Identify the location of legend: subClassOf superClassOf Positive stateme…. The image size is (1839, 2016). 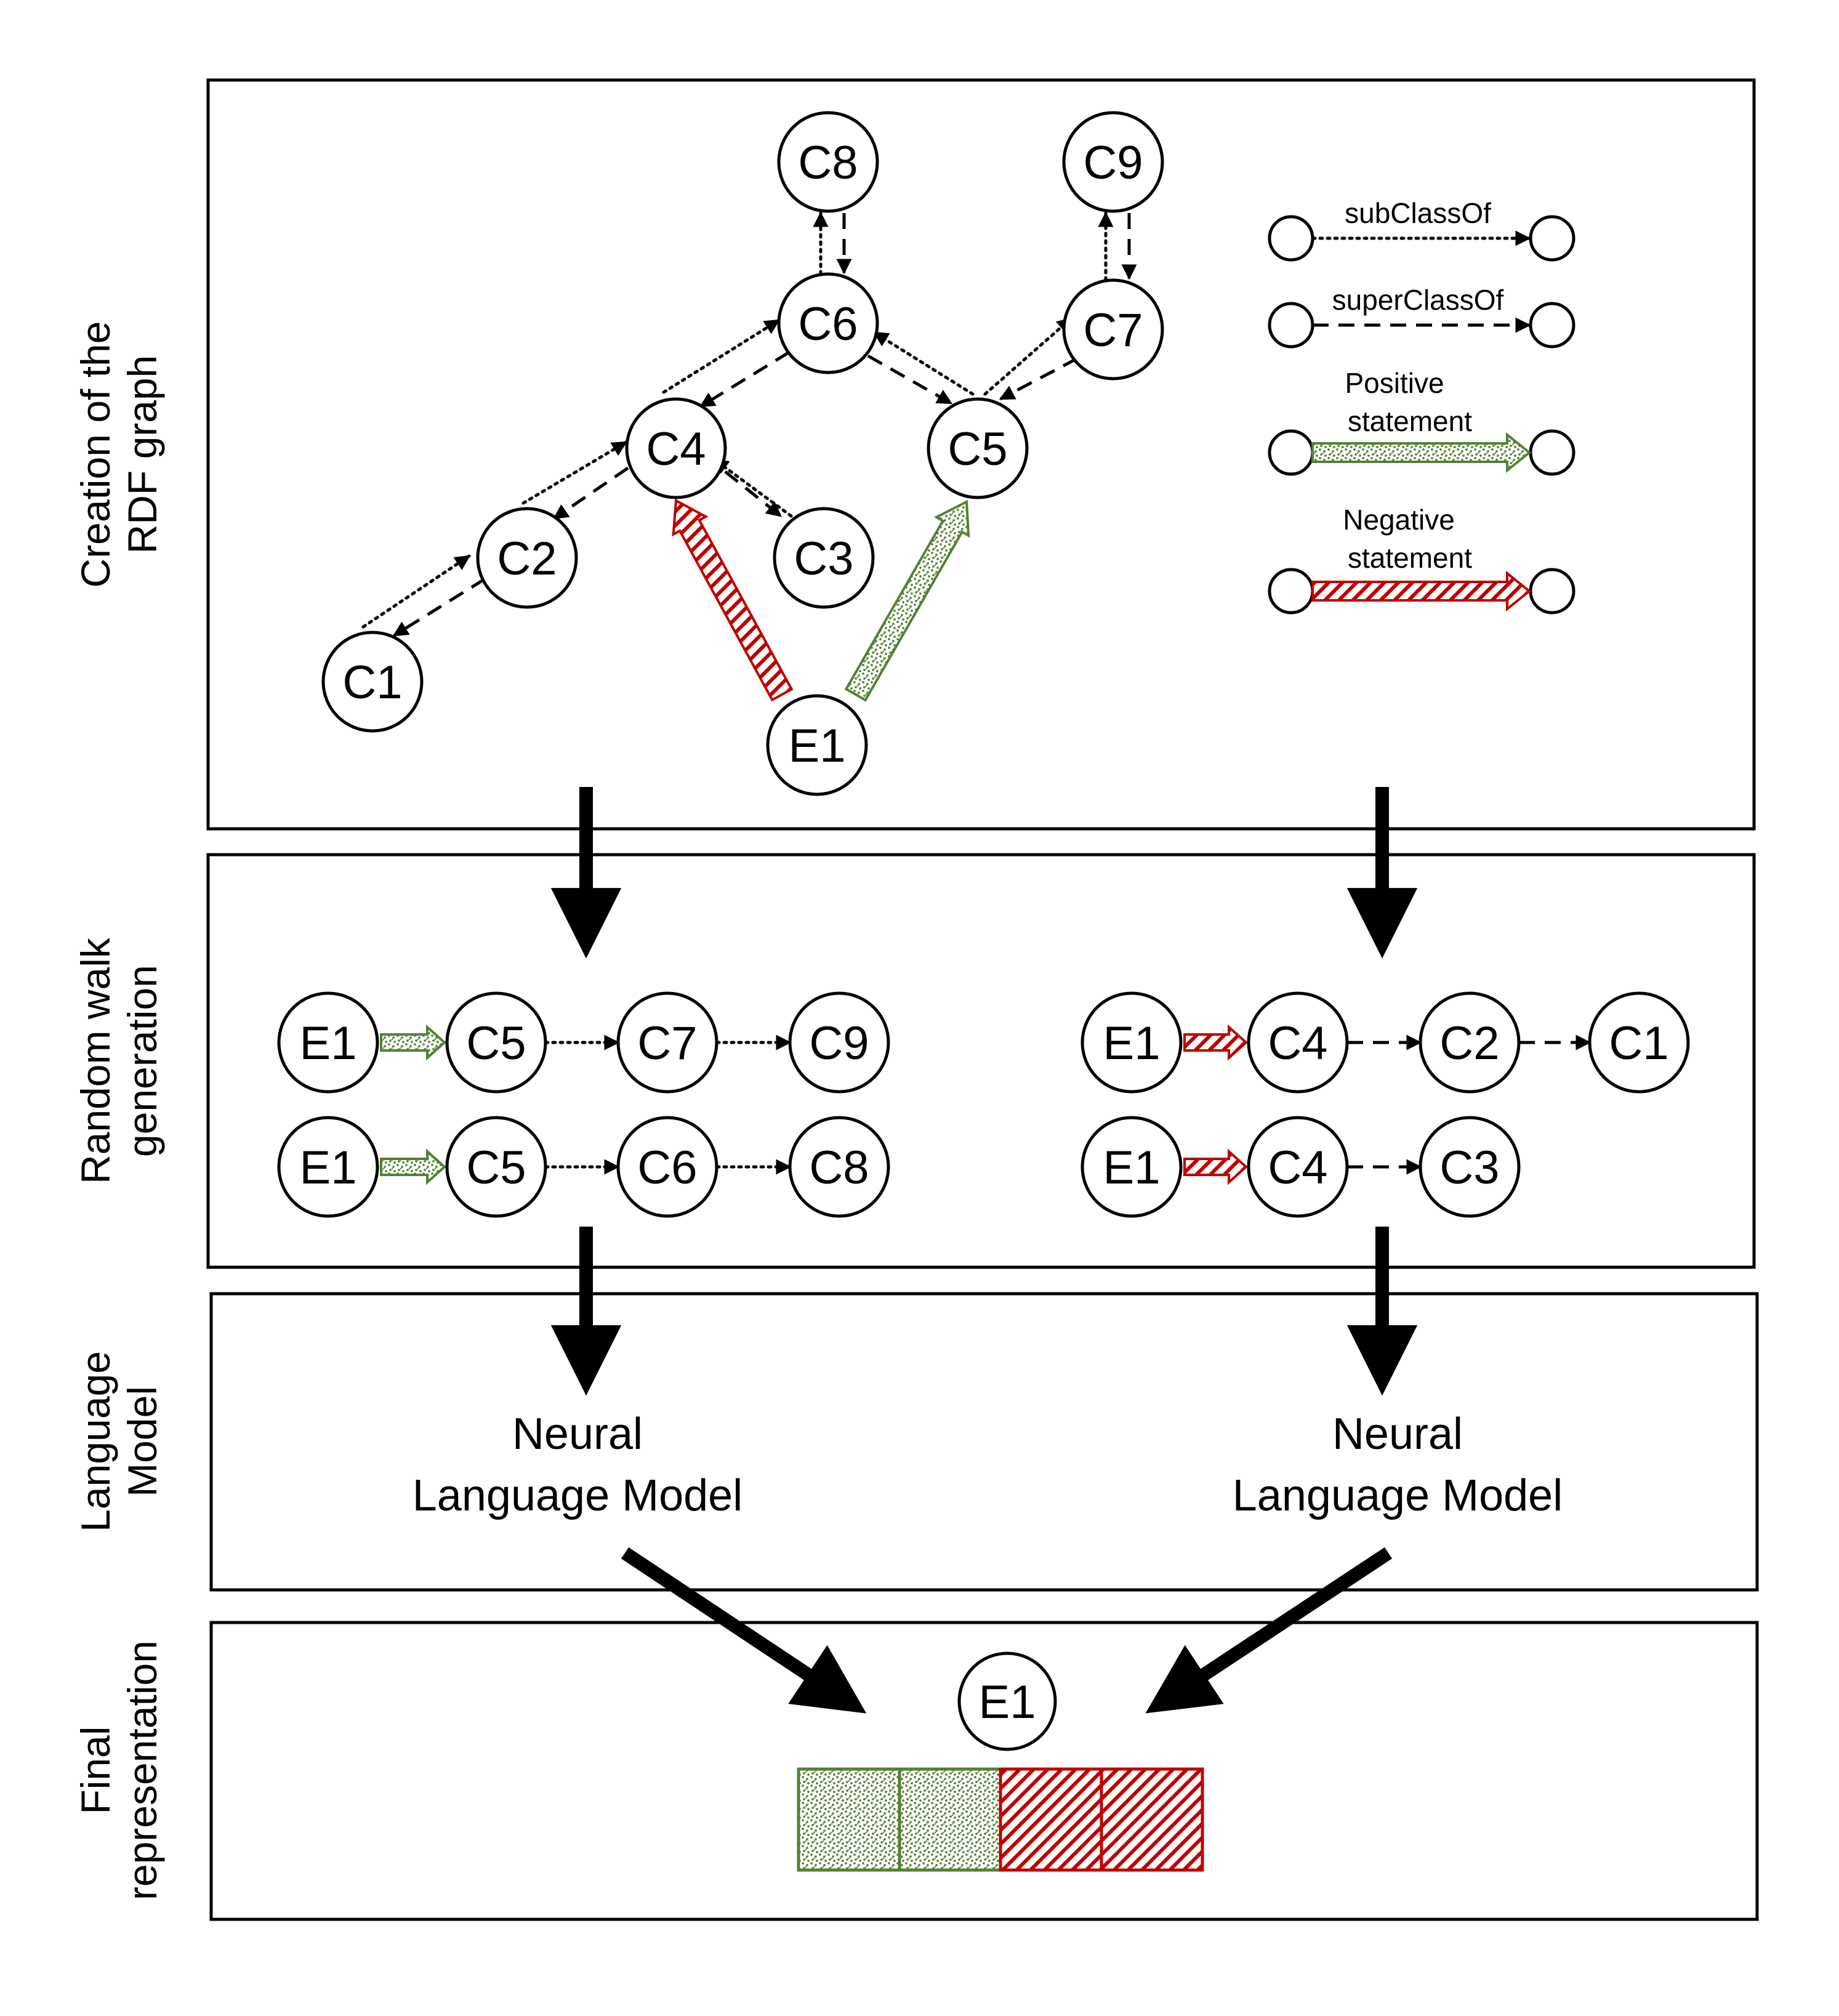
(1421, 406).